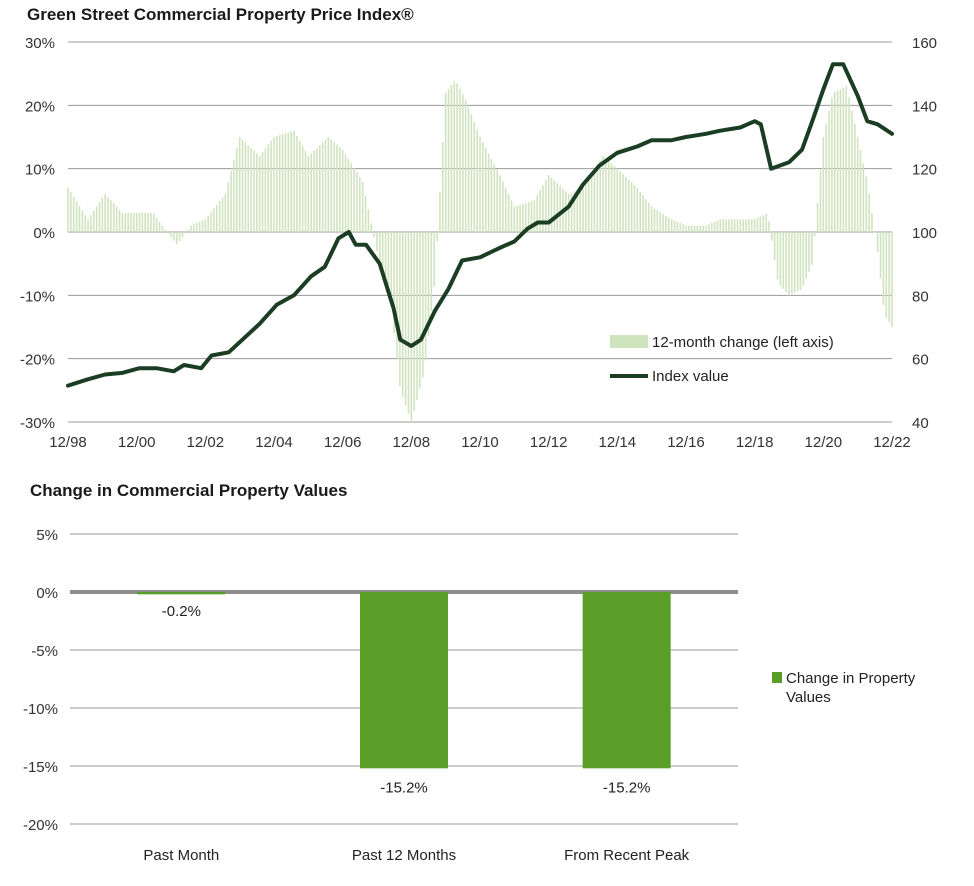  Describe the element at coordinates (37, 360) in the screenshot. I see `left-tick-label: -20%` at that location.